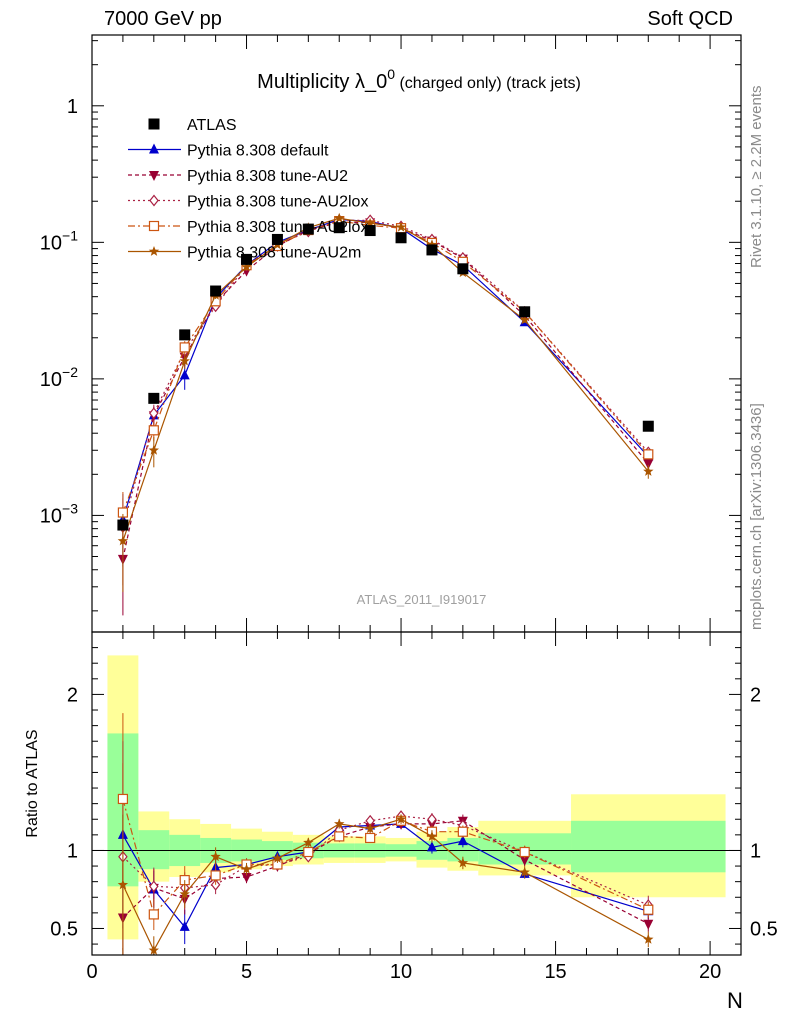 The height and width of the screenshot is (1024, 786). I want to click on x-tick-label: 5, so click(246, 972).